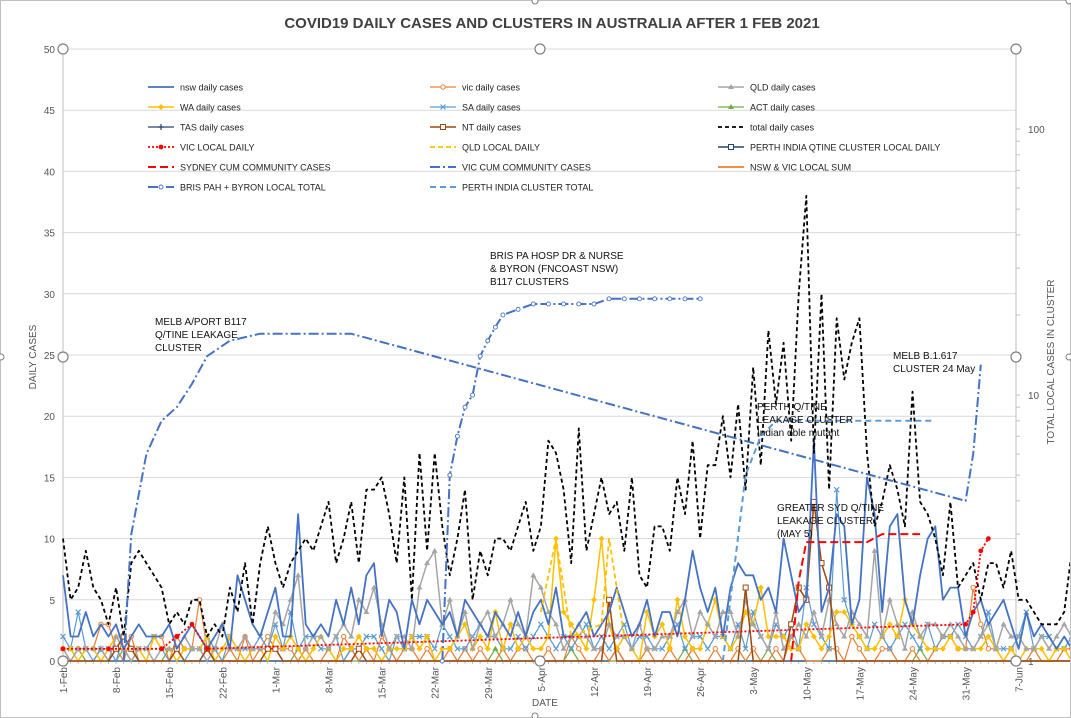  I want to click on legend-label: BRIS PAH + BYRON LOCAL TOTAL, so click(253, 188).